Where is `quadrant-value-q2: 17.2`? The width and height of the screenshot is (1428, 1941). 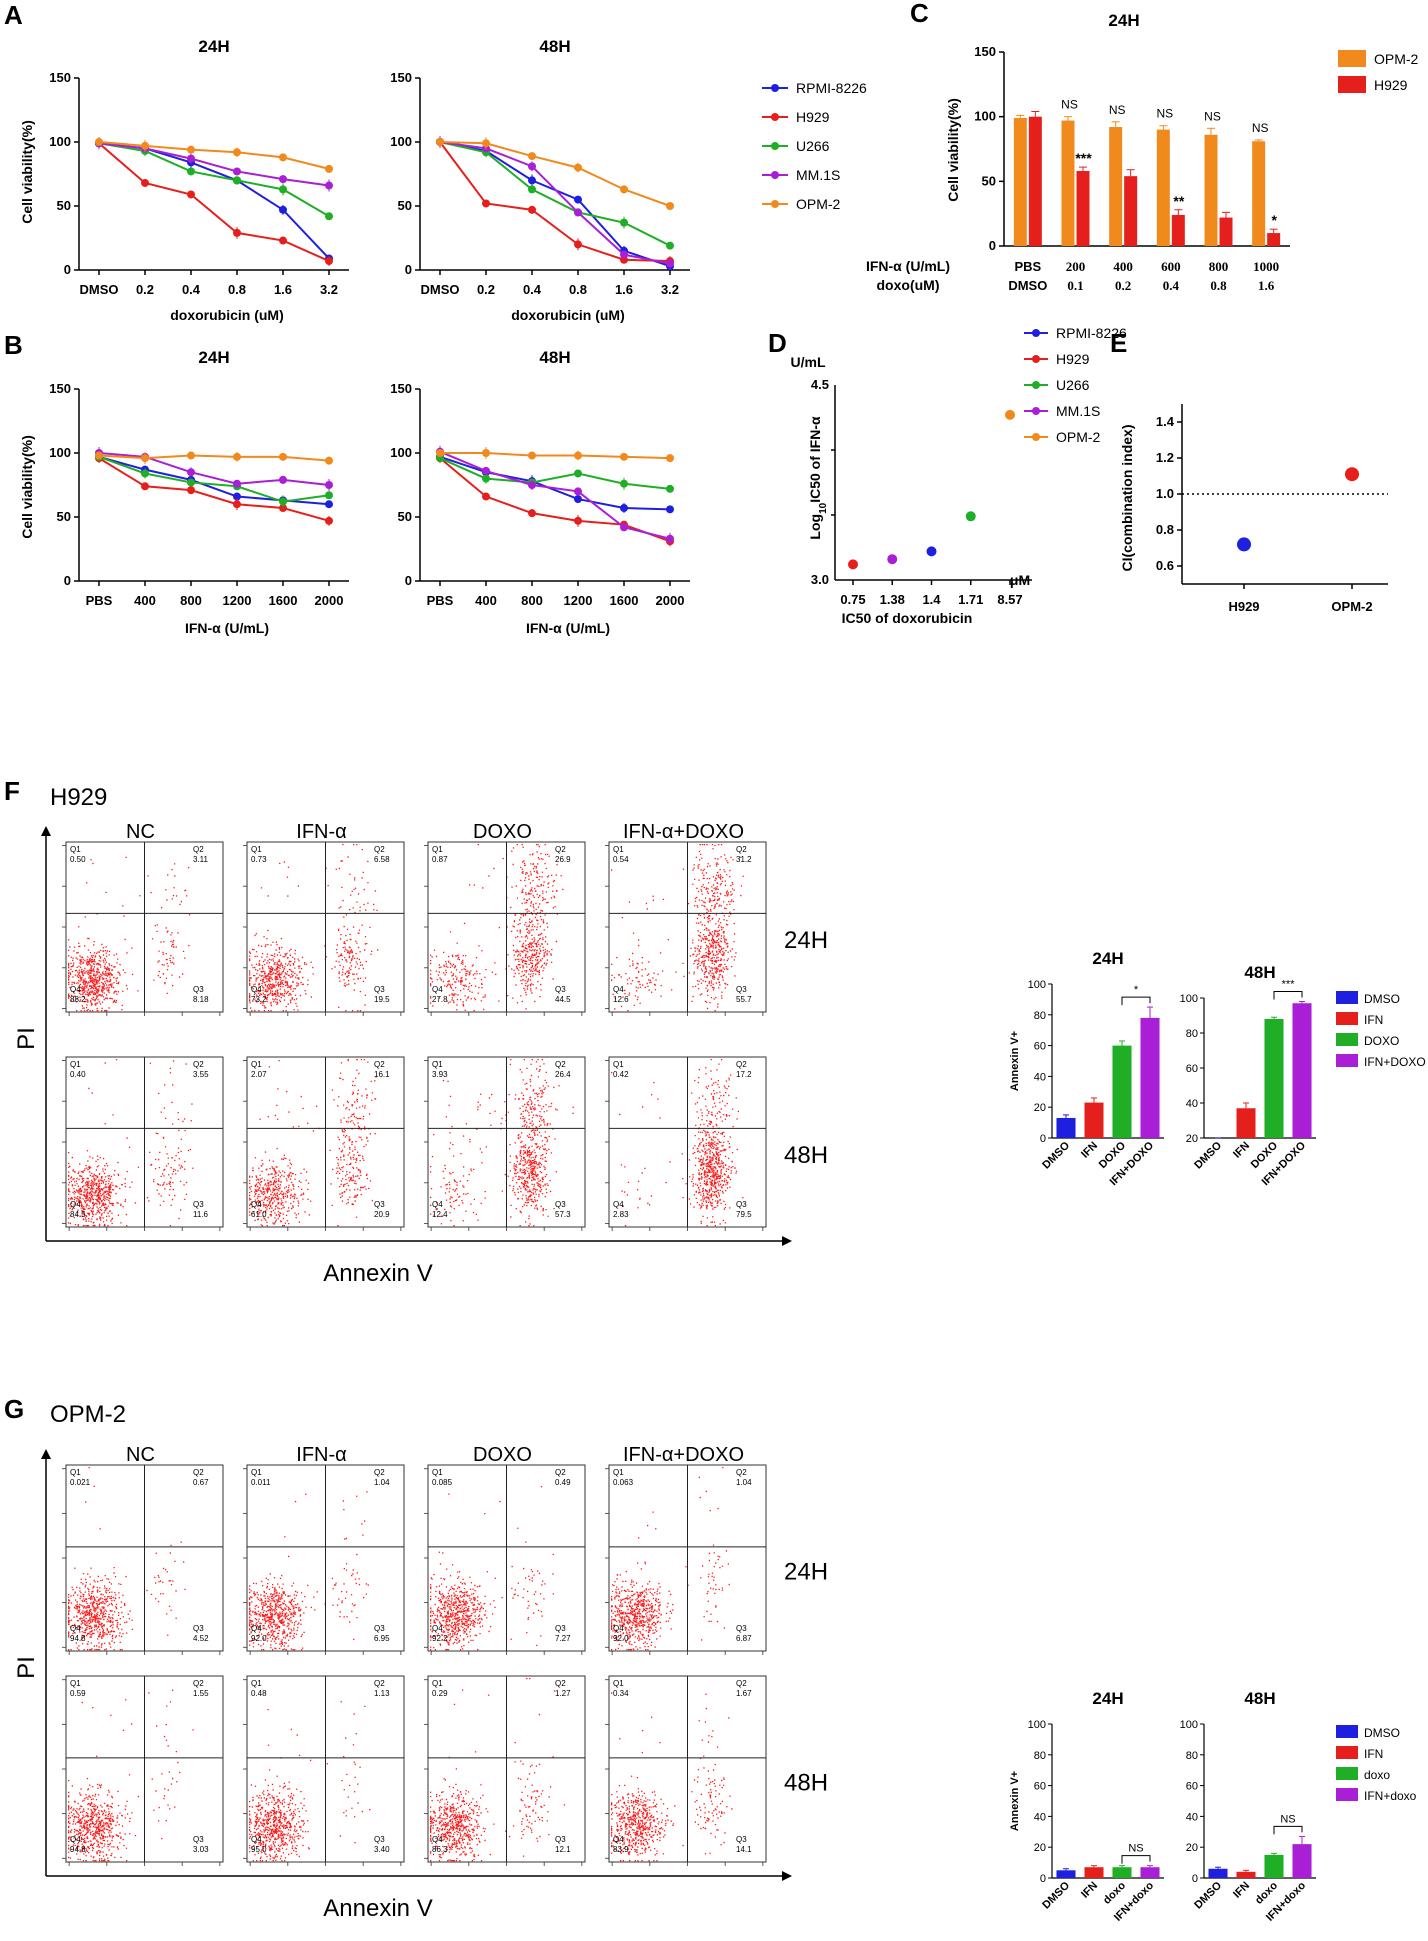 quadrant-value-q2: 17.2 is located at coordinates (744, 1074).